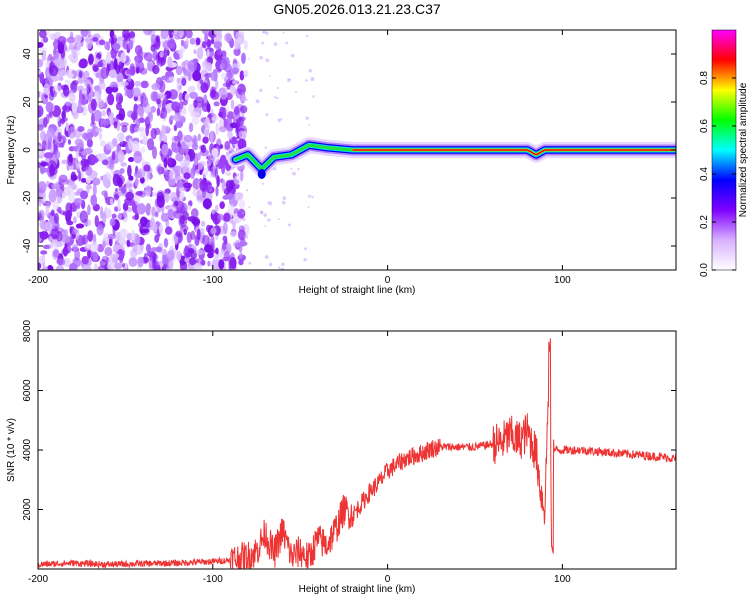 This screenshot has width=750, height=600. What do you see at coordinates (261, 174) in the screenshot?
I see `carrier-blob` at bounding box center [261, 174].